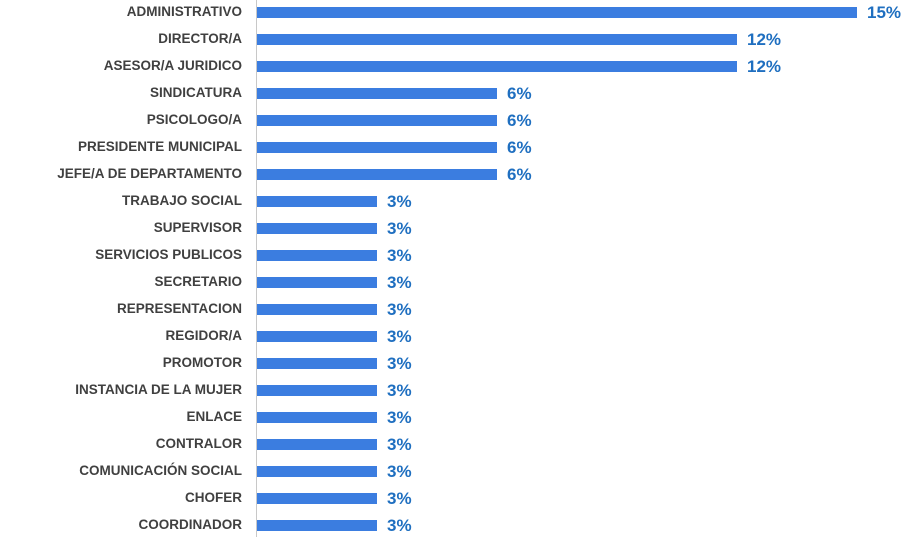 The image size is (909, 537). I want to click on category-label: PSICOLOGO/A, so click(195, 119).